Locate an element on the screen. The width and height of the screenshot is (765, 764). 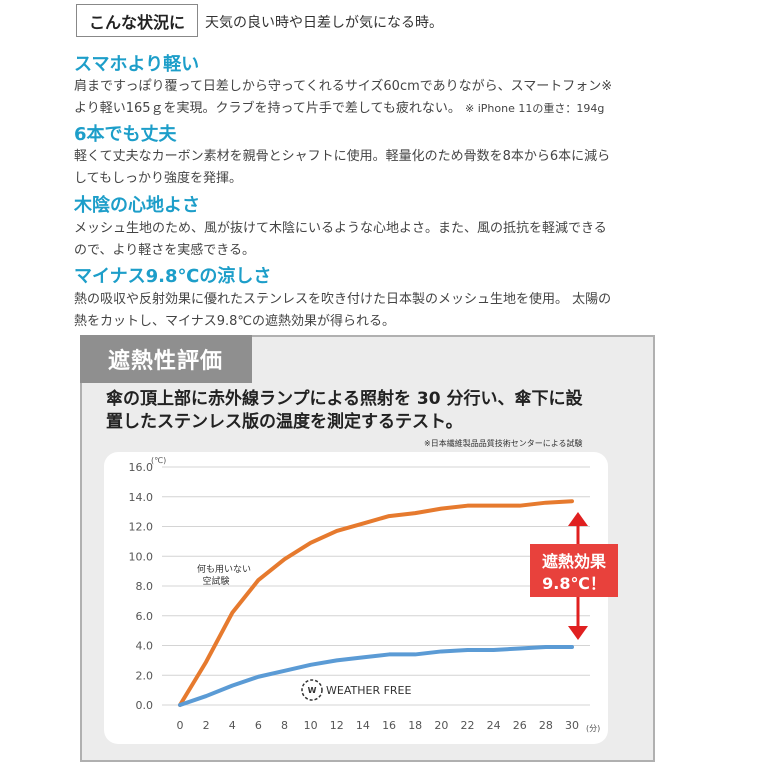
data-series is located at coordinates (376, 603).